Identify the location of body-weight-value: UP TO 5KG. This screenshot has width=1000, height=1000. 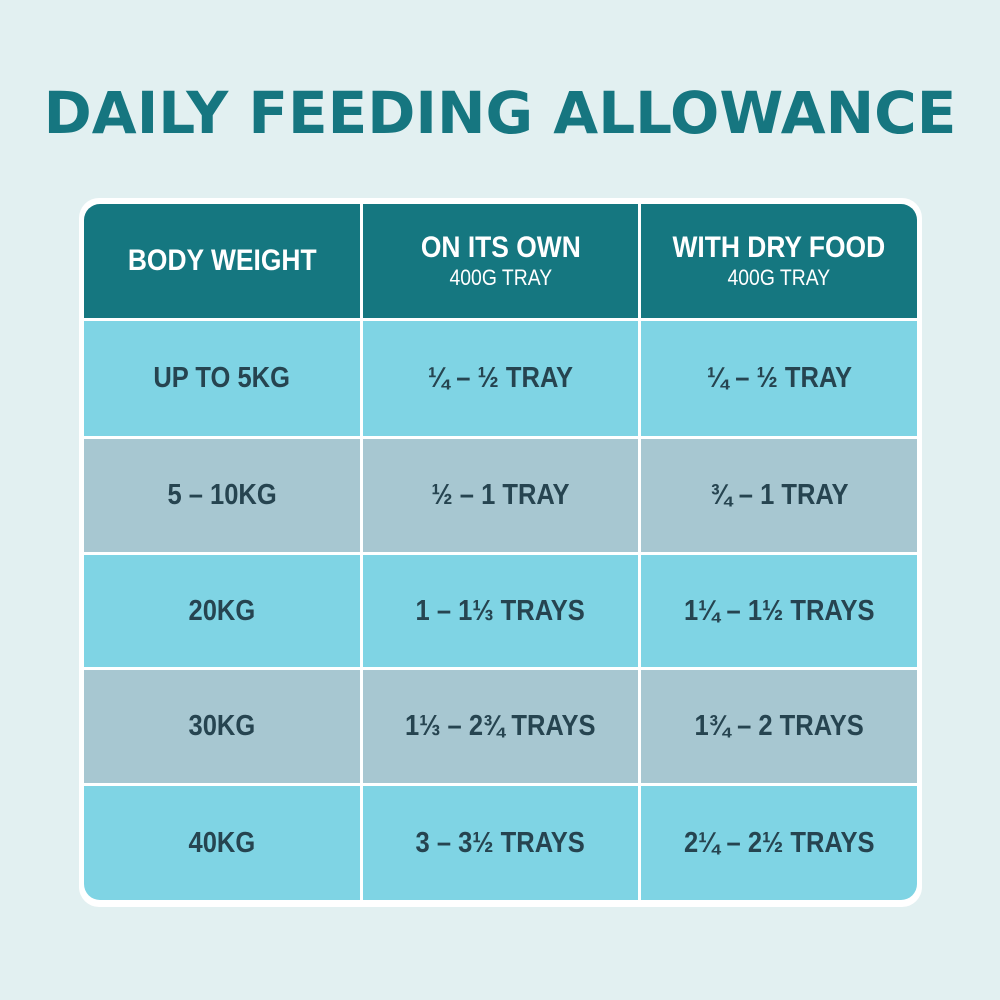
(222, 378).